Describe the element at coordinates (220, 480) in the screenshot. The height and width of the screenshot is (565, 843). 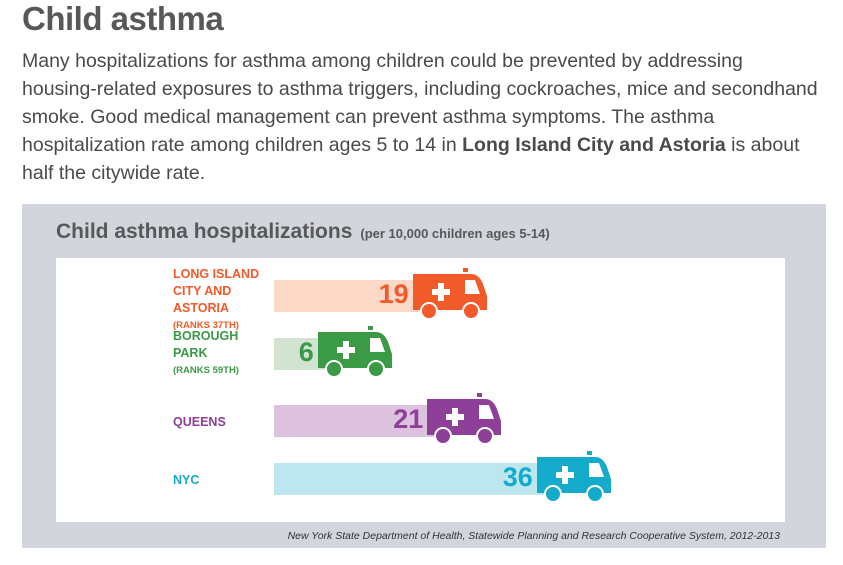
I see `category-label: NYC` at that location.